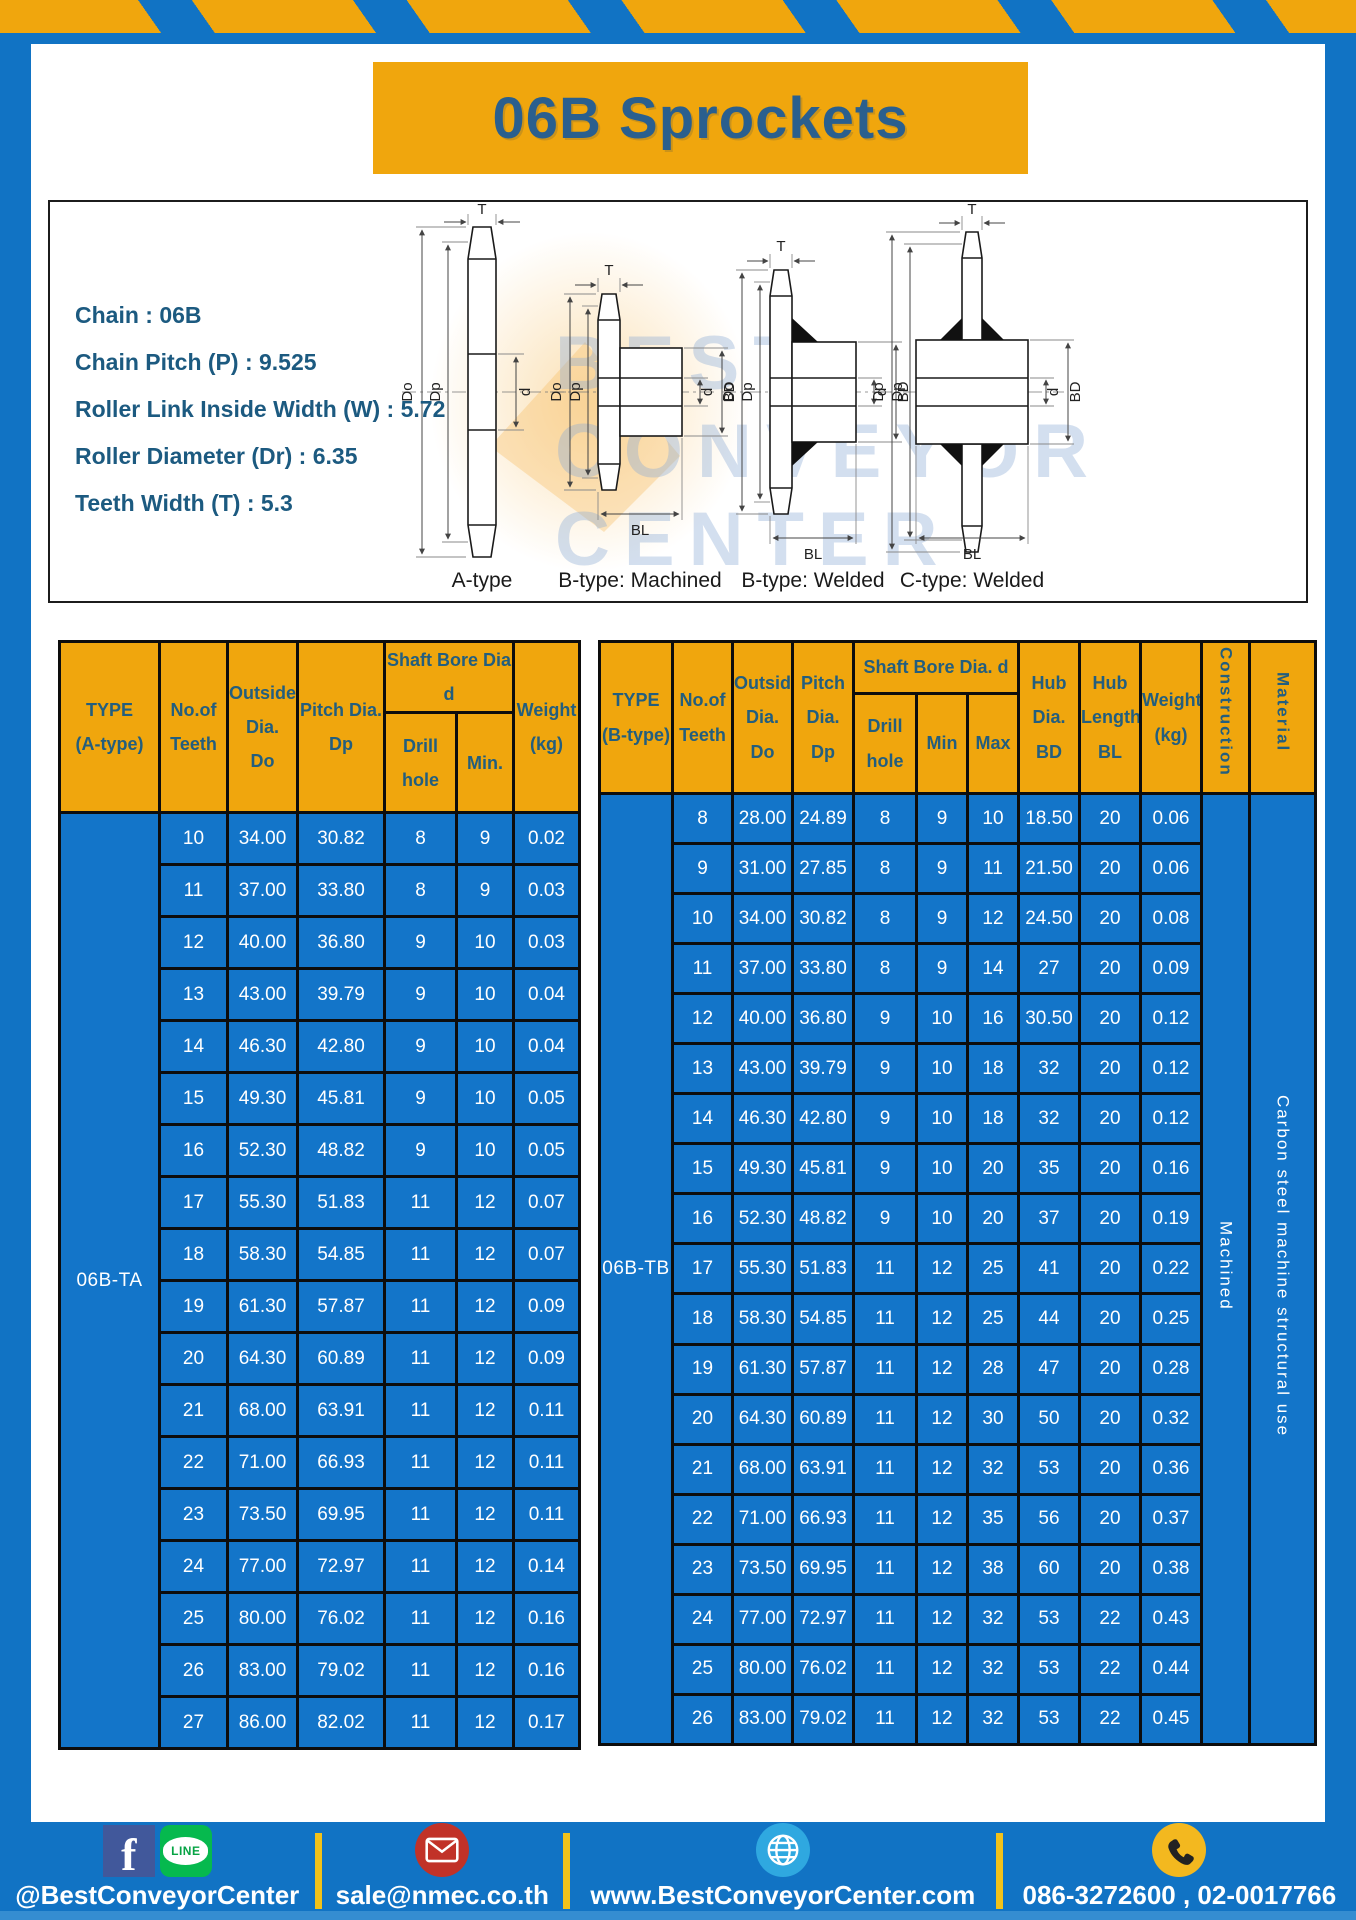 The image size is (1356, 1920). What do you see at coordinates (1171, 1619) in the screenshot?
I see `spec-cell: 0.43` at bounding box center [1171, 1619].